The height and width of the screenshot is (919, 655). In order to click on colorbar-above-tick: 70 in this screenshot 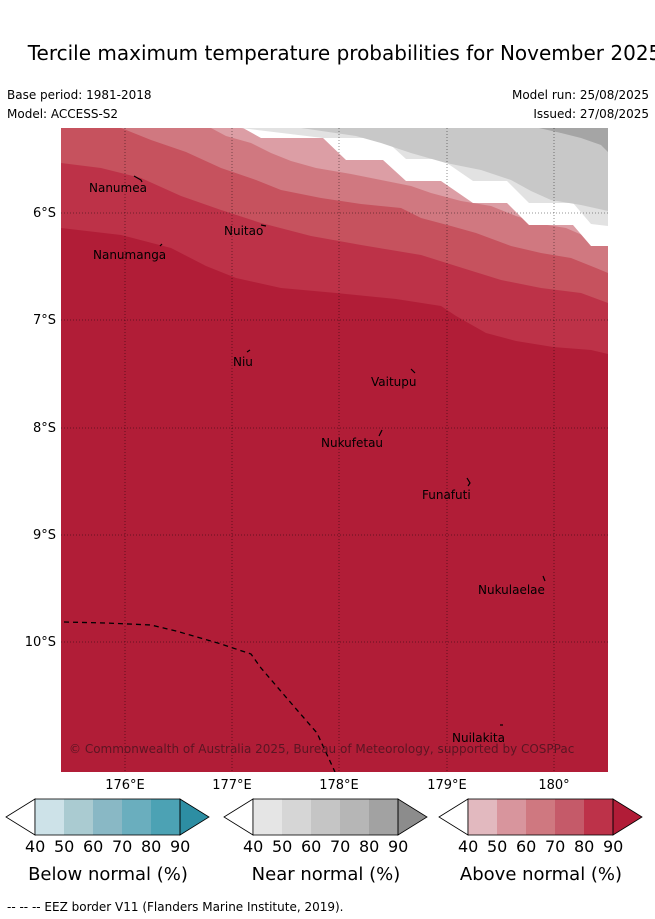, I will do `click(555, 846)`.